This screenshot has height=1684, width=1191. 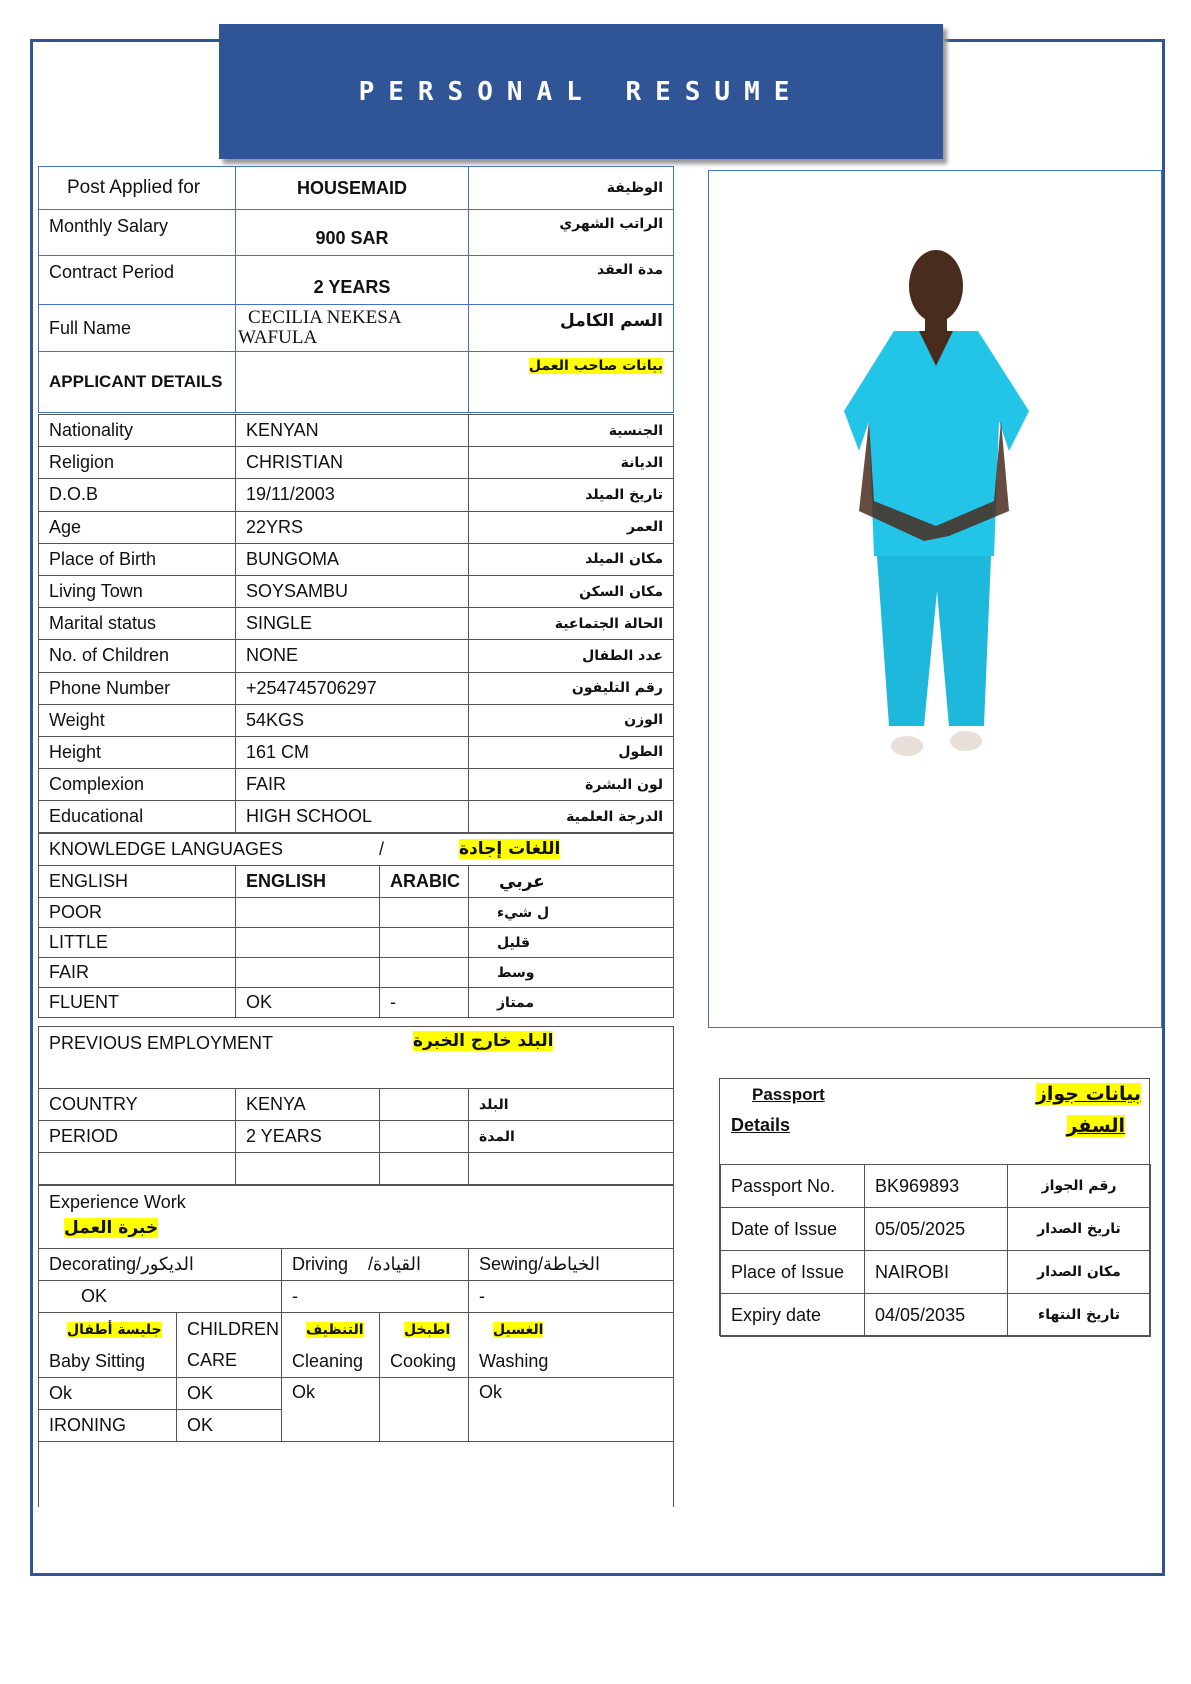 I want to click on field-value: 54KGS, so click(x=352, y=720).